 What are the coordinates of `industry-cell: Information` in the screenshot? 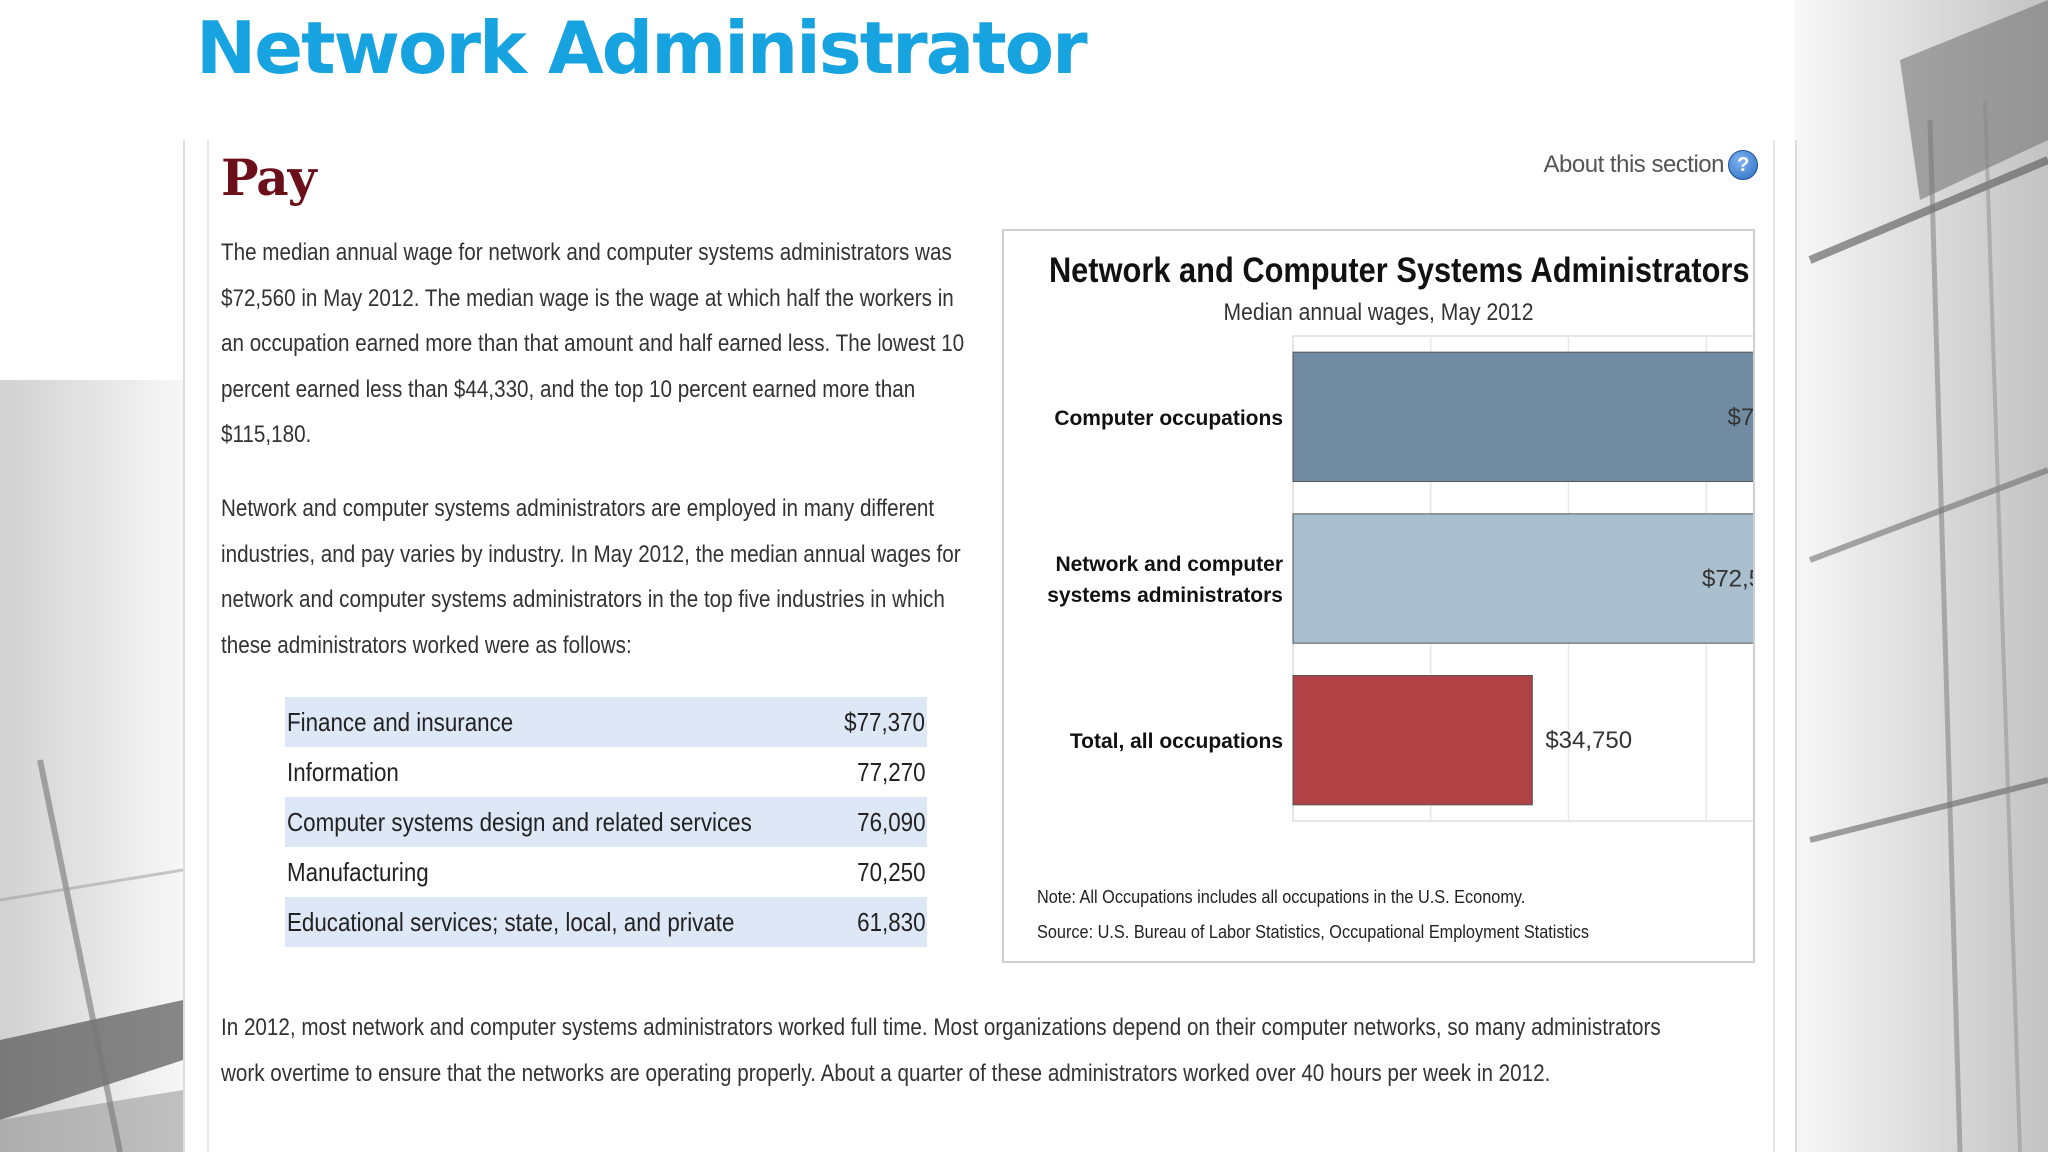 It's located at (343, 771).